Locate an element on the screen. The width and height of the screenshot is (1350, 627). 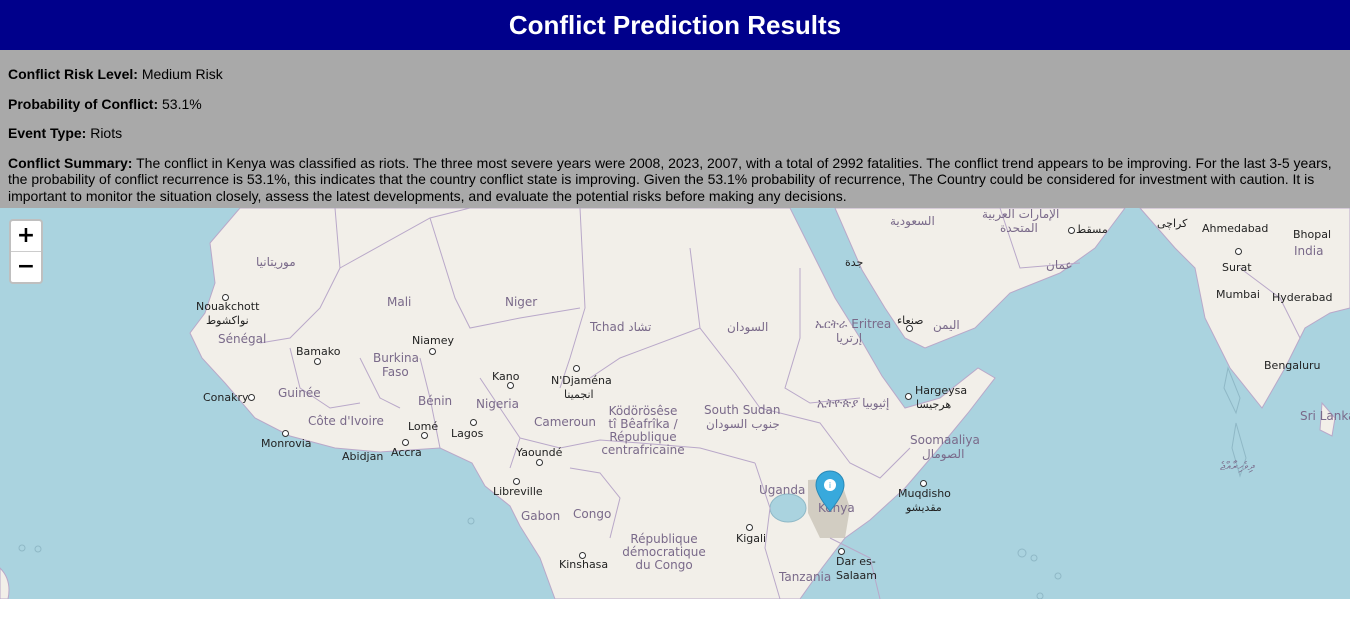
label-mali: Mali is located at coordinates (399, 302).